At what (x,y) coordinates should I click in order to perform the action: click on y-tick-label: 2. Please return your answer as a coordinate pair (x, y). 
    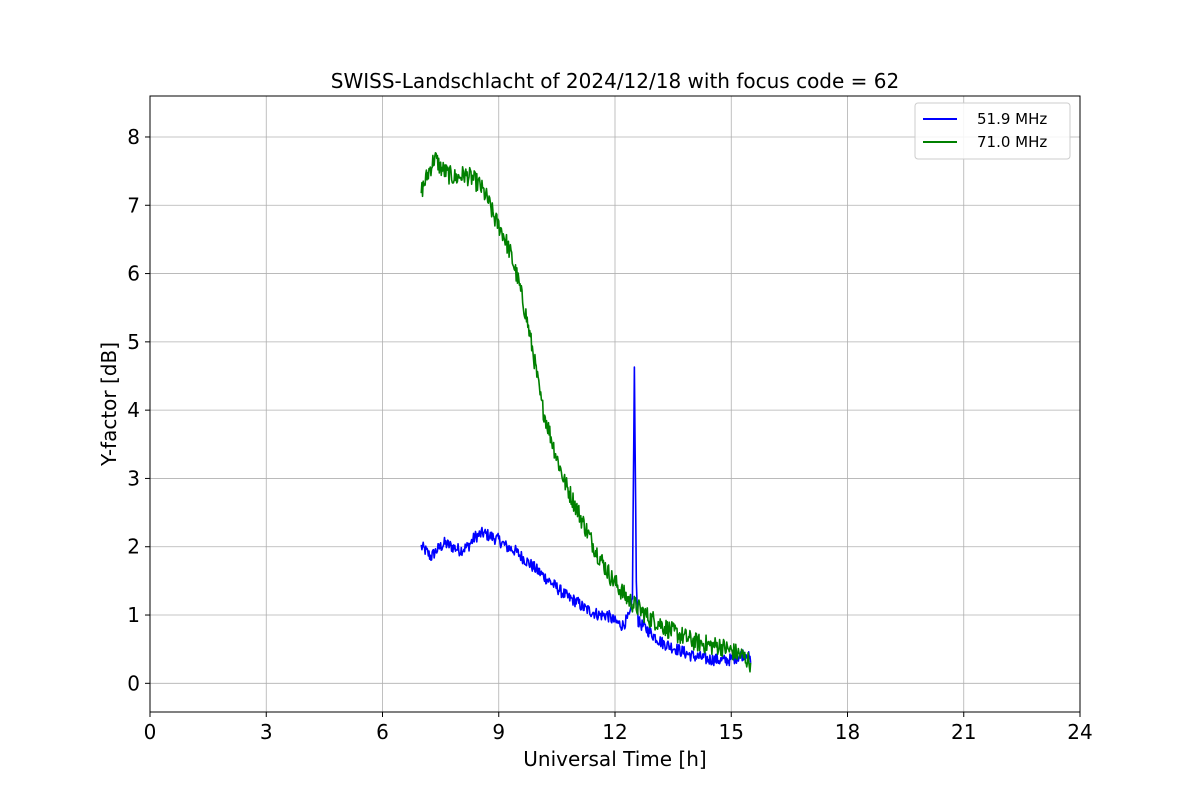
    Looking at the image, I should click on (133, 547).